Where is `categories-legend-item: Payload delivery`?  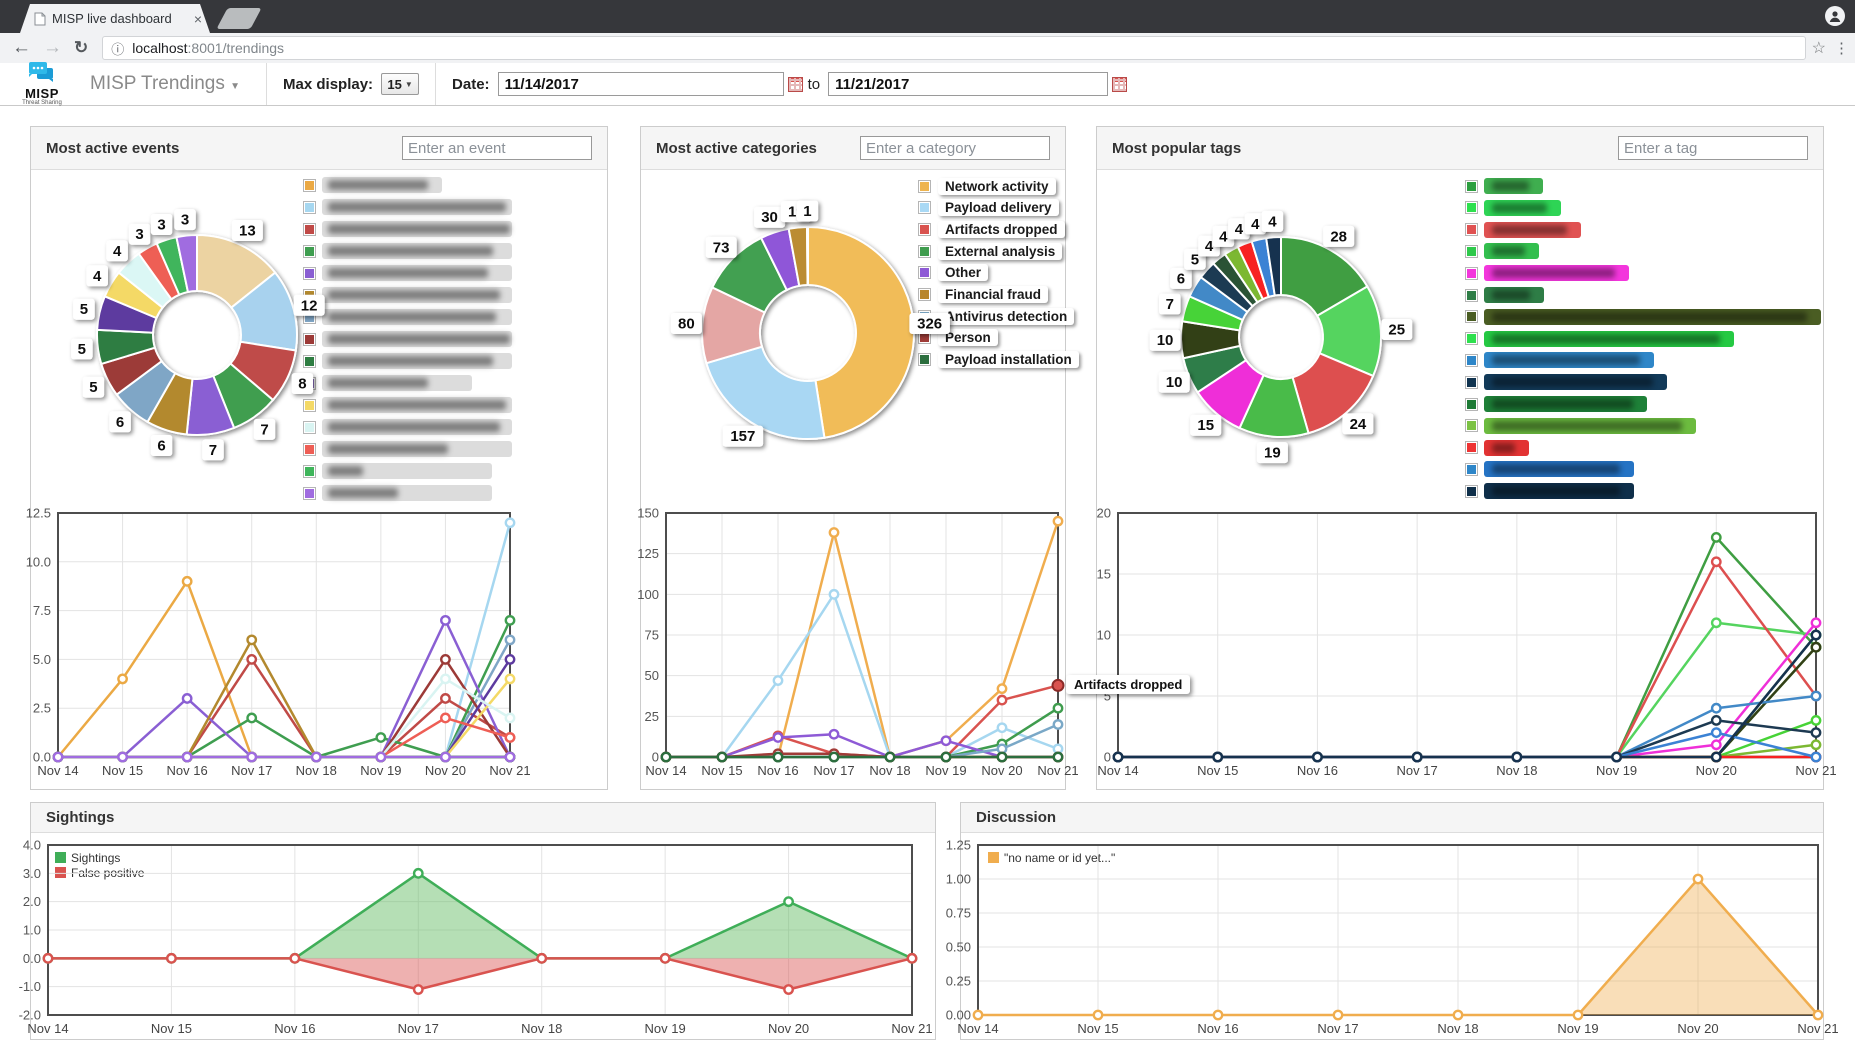 categories-legend-item: Payload delivery is located at coordinates (988, 208).